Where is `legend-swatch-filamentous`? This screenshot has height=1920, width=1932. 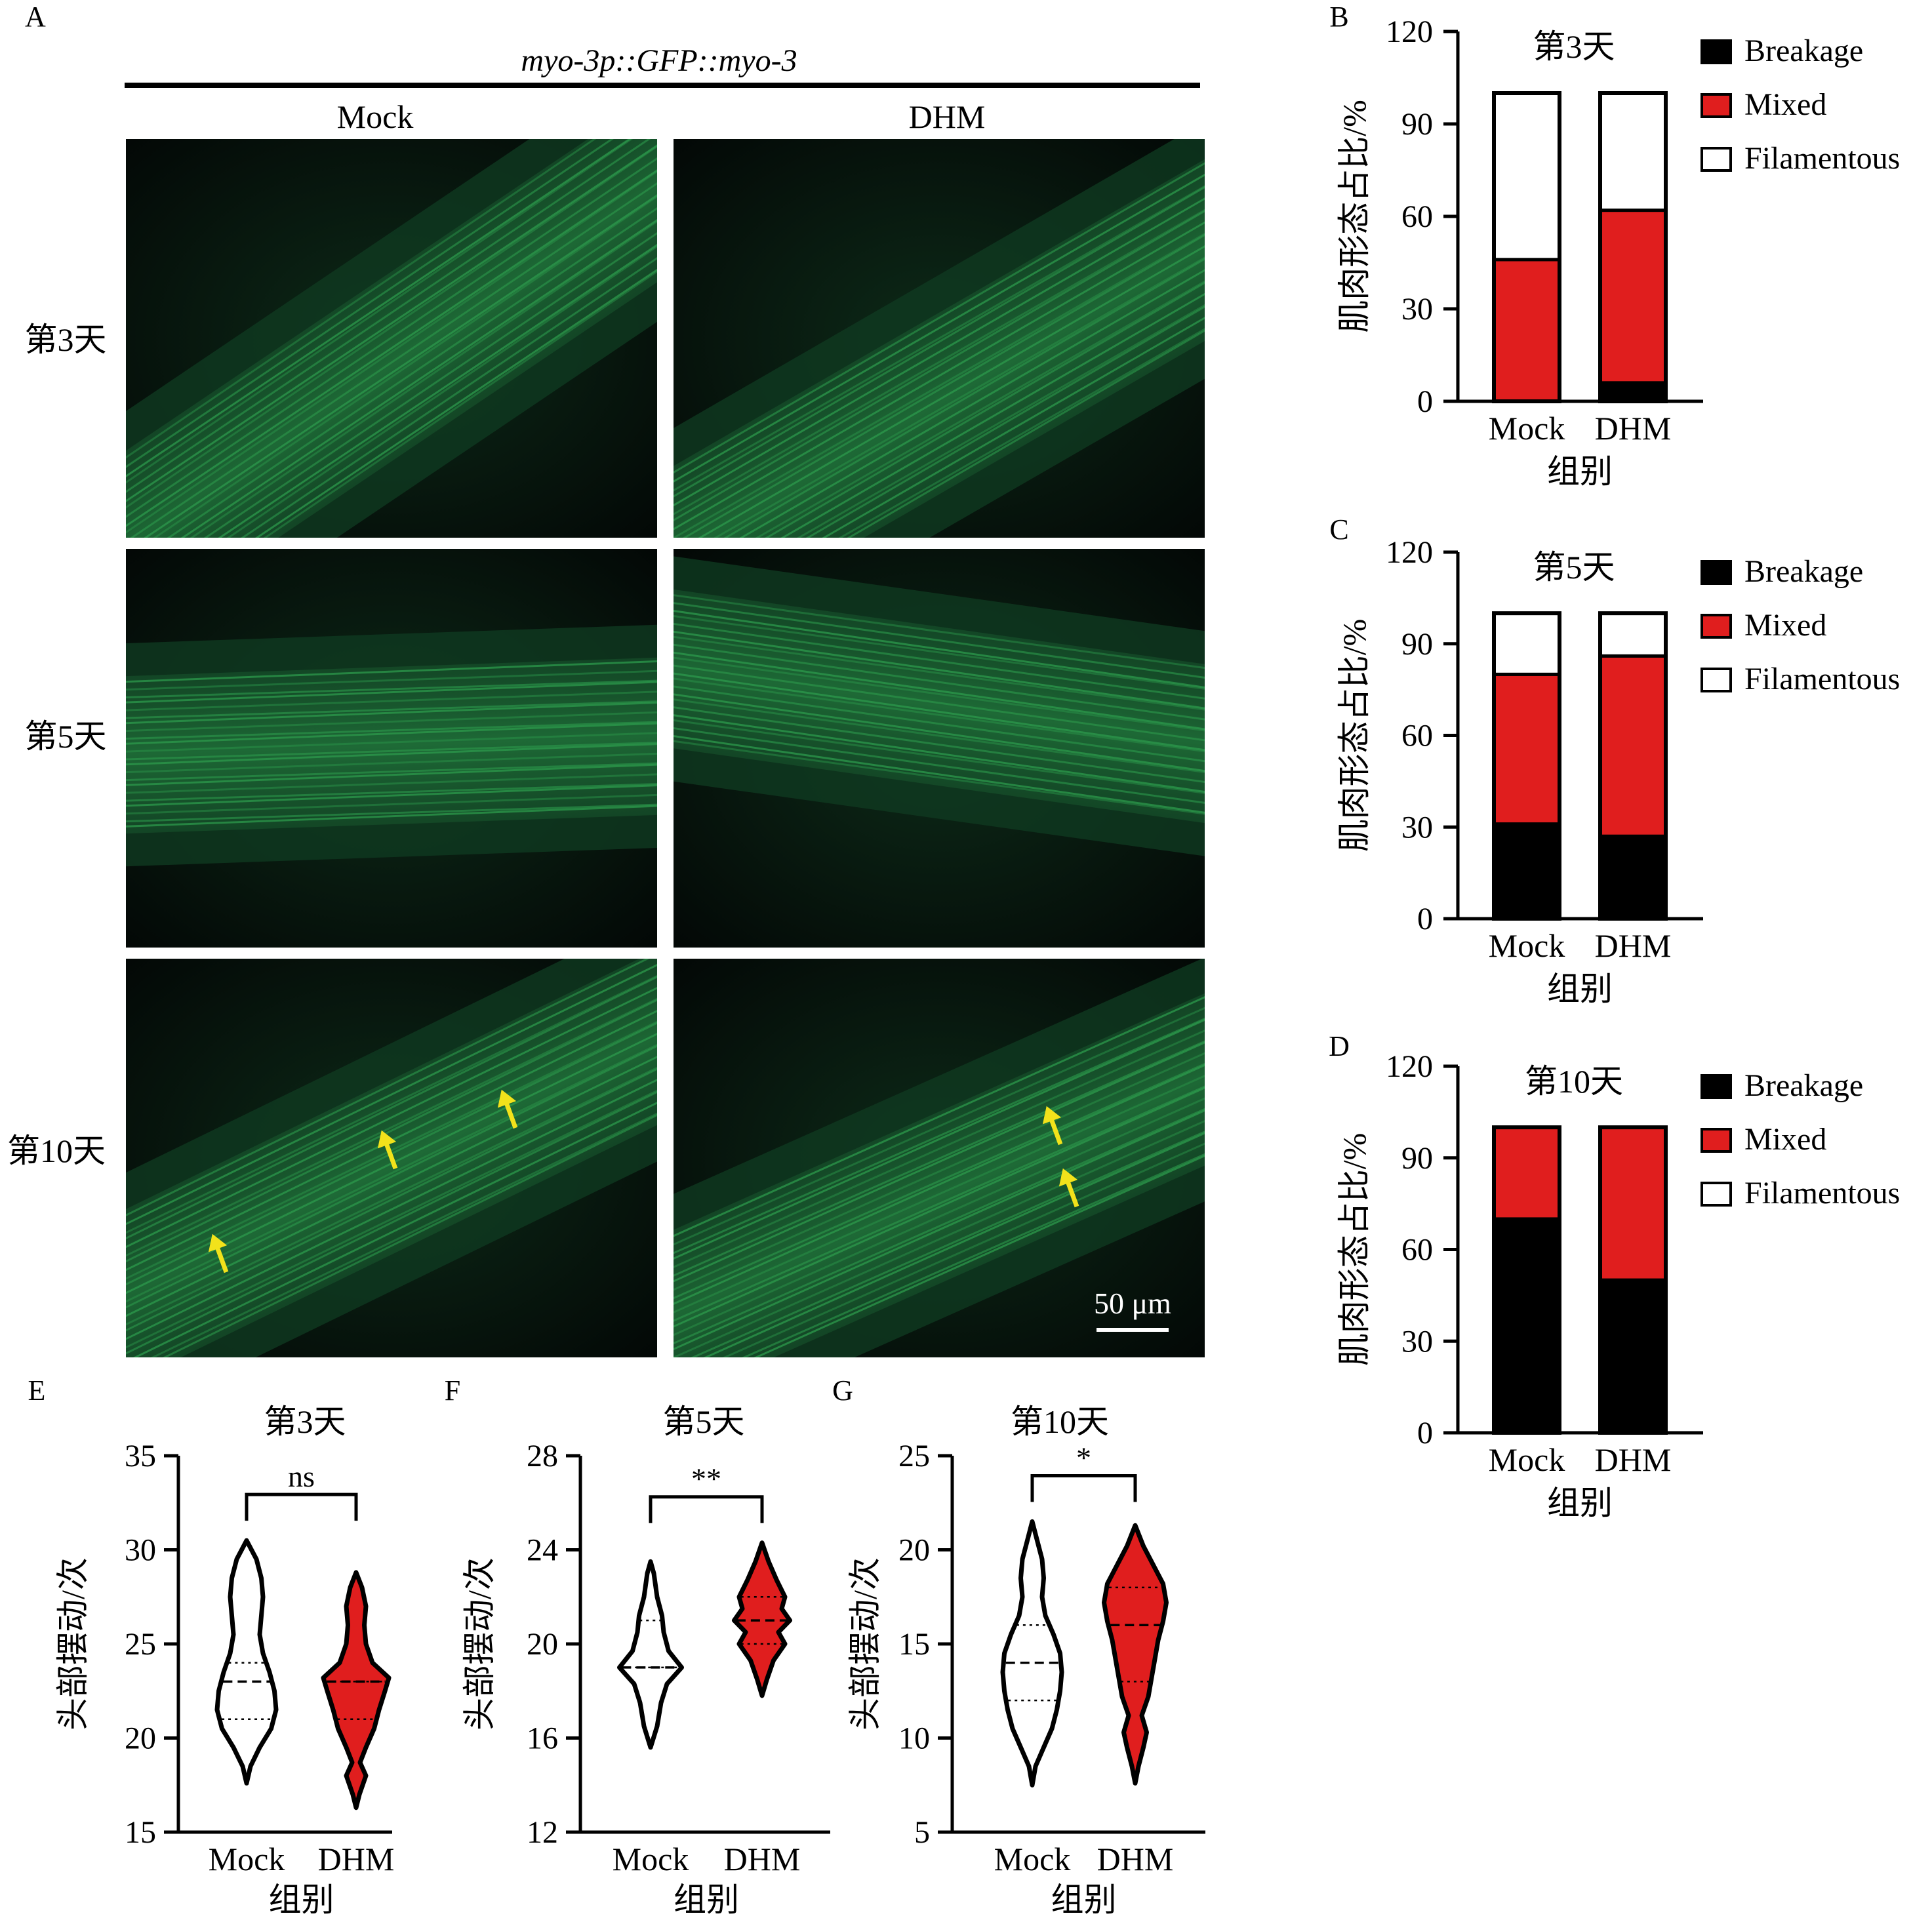 legend-swatch-filamentous is located at coordinates (1717, 1194).